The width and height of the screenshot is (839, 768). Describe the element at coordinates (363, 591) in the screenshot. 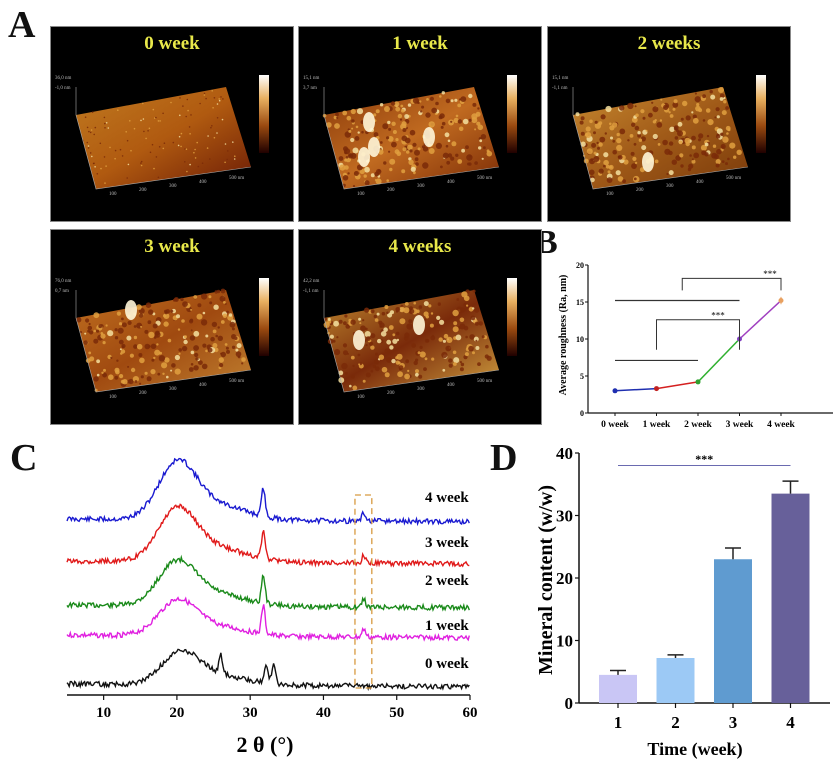

I see `highlight-box` at that location.